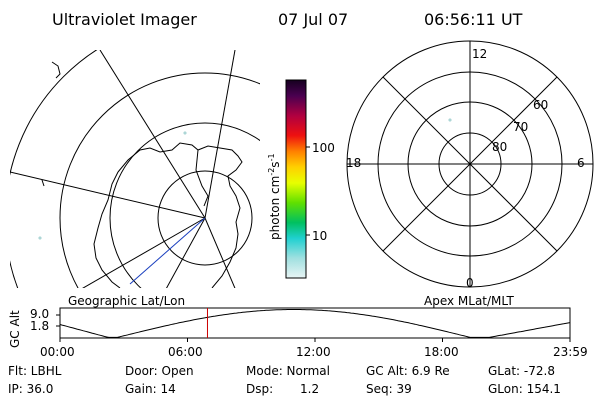 The image size is (600, 400). What do you see at coordinates (354, 163) in the screenshot?
I see `mlt-label-18: 18` at bounding box center [354, 163].